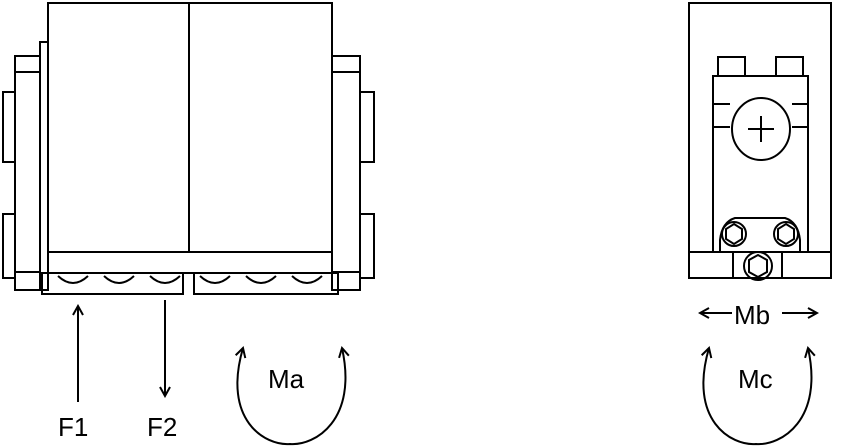 The height and width of the screenshot is (446, 847). What do you see at coordinates (761, 129) in the screenshot?
I see `center-screw-icon` at bounding box center [761, 129].